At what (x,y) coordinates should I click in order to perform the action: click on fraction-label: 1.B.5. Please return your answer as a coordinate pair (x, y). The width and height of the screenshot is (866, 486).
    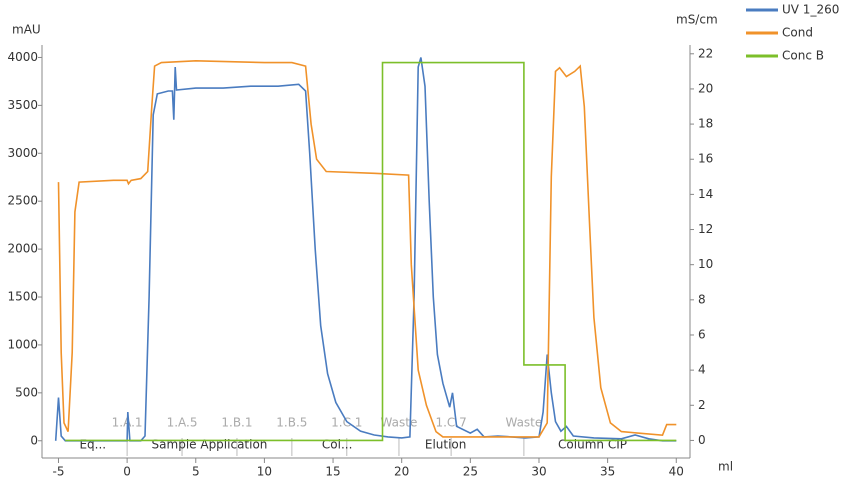
    Looking at the image, I should click on (291, 423).